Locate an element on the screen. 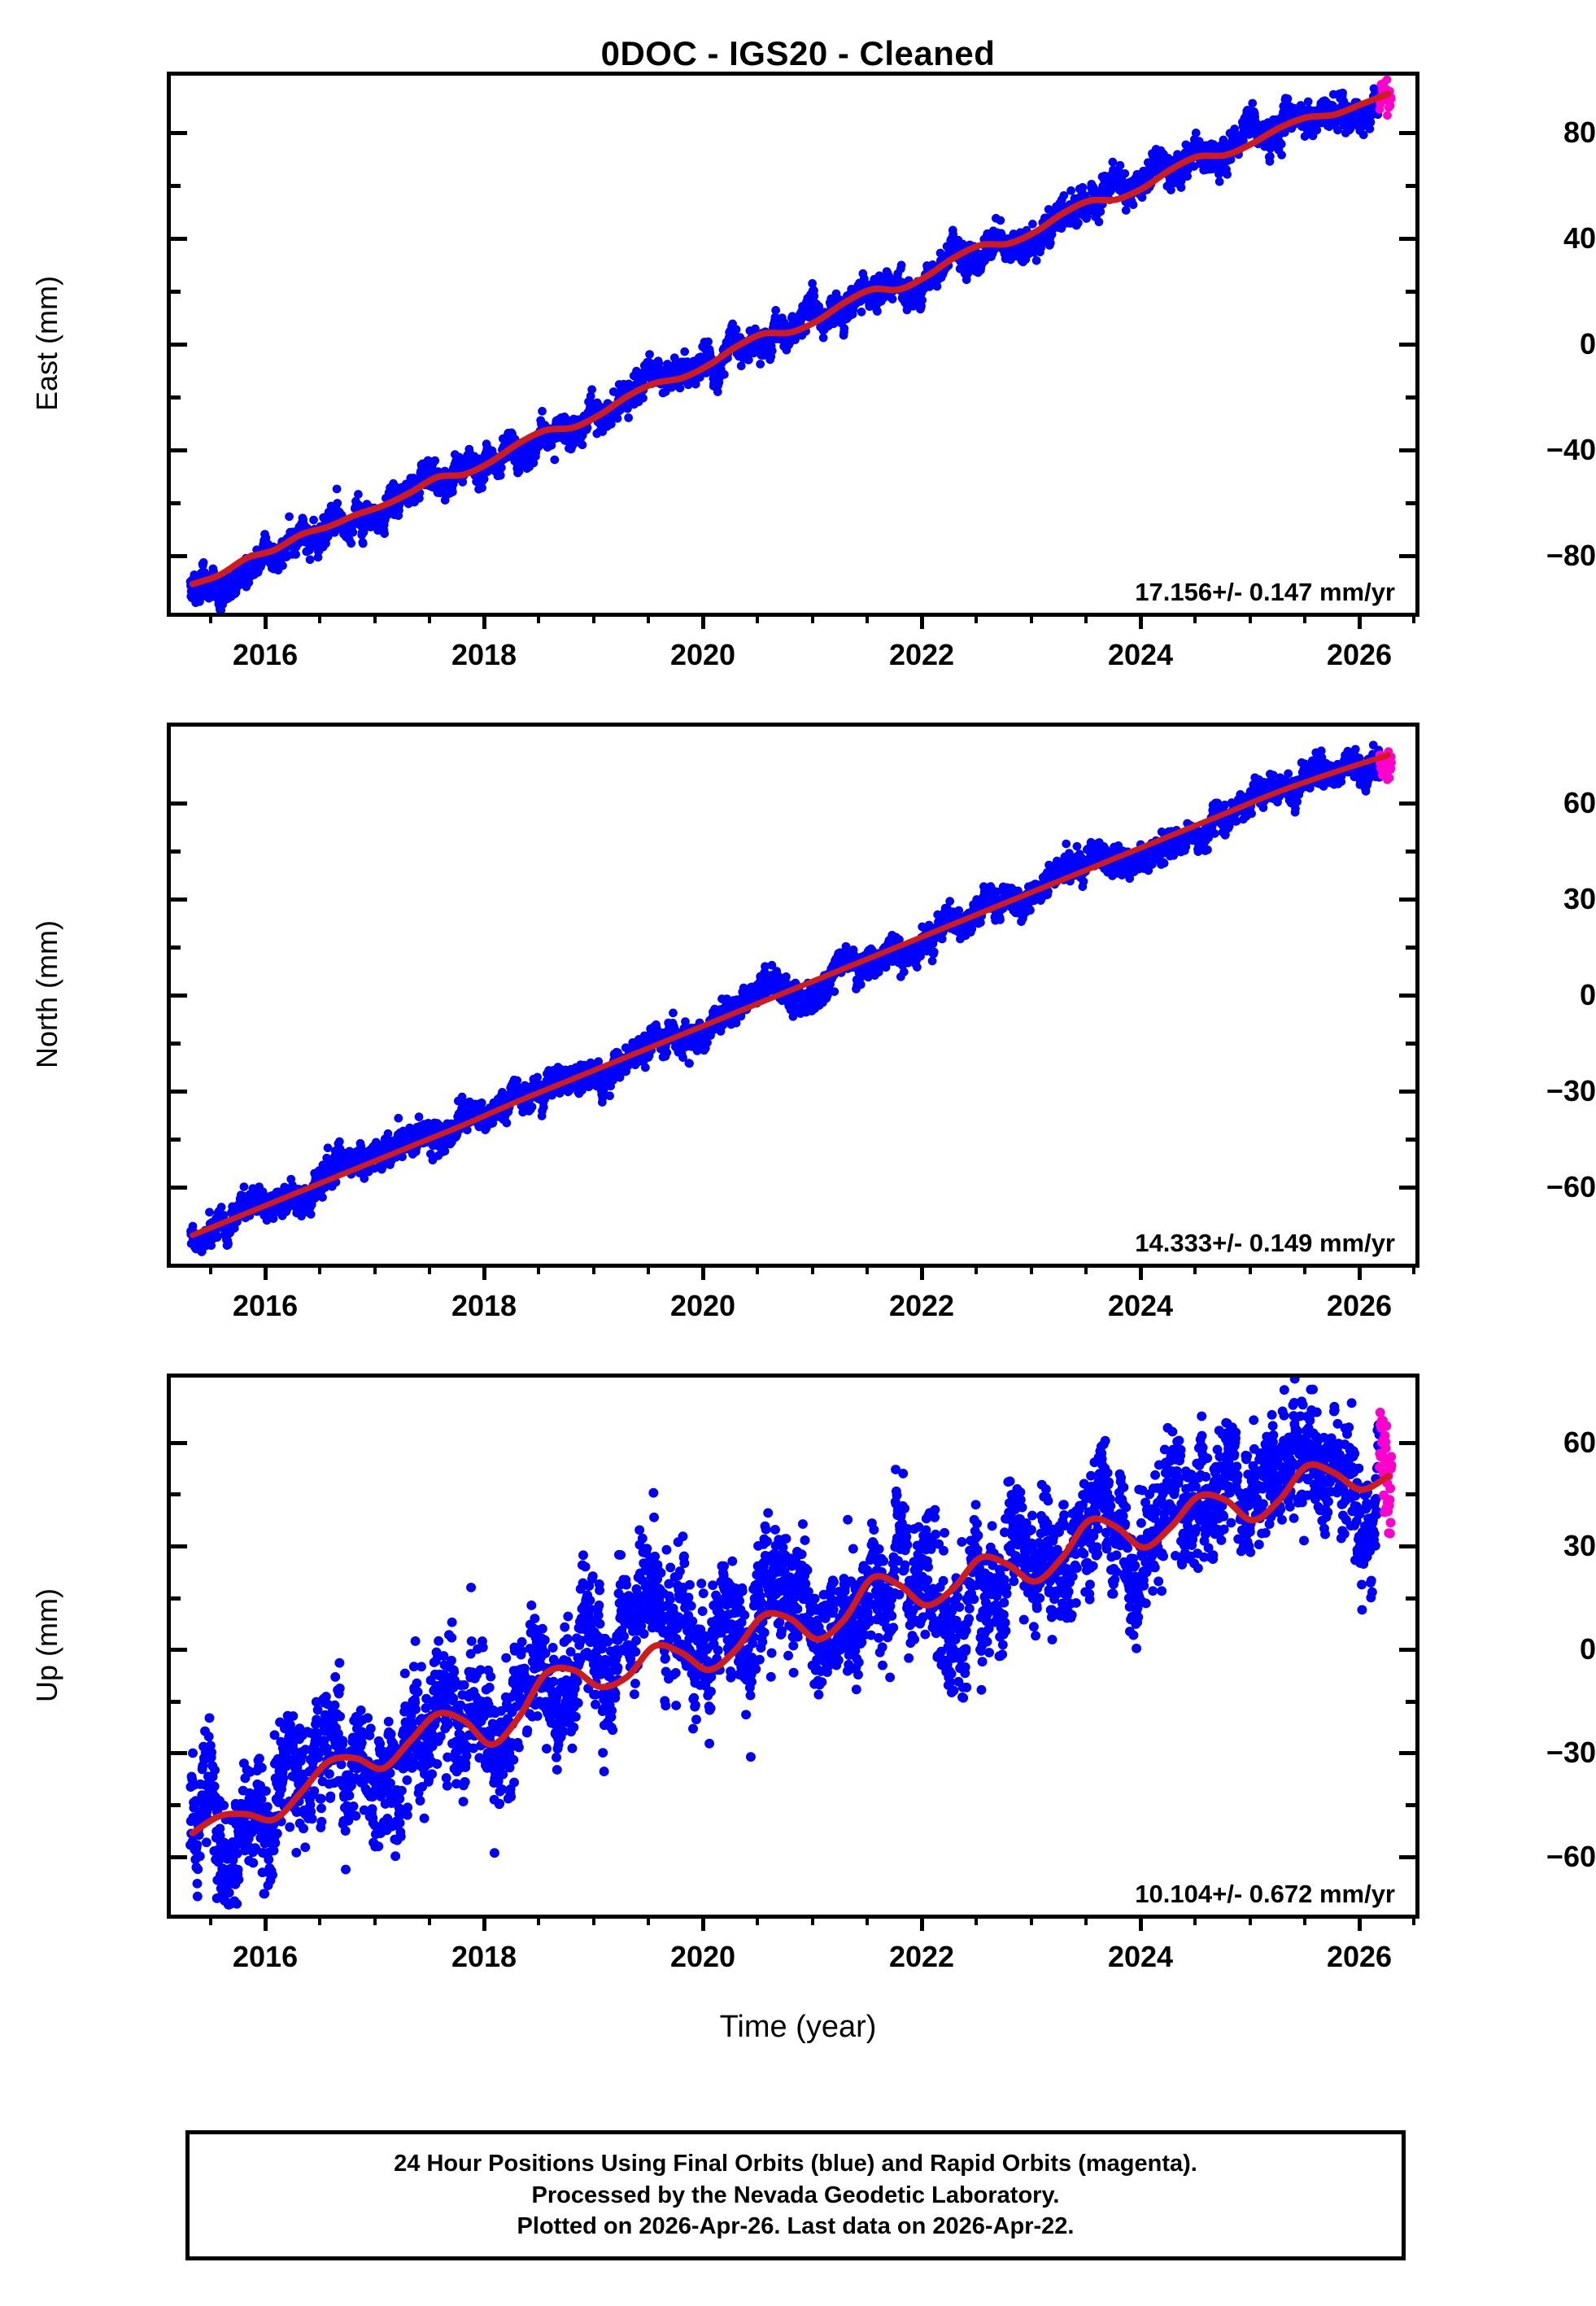 The image size is (1596, 2306). x-tick-up-0: 2016 is located at coordinates (266, 1956).